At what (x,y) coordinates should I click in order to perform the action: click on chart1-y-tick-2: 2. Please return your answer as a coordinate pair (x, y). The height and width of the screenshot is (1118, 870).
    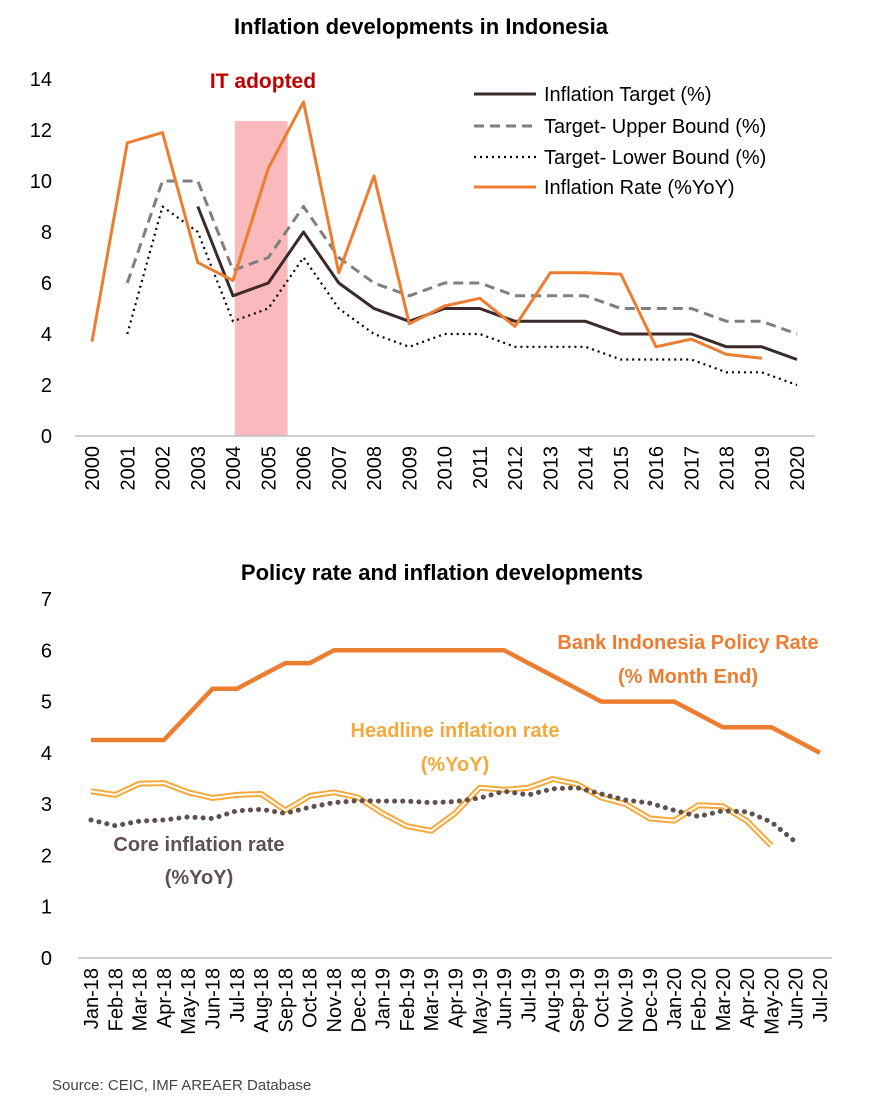
    Looking at the image, I should click on (46, 386).